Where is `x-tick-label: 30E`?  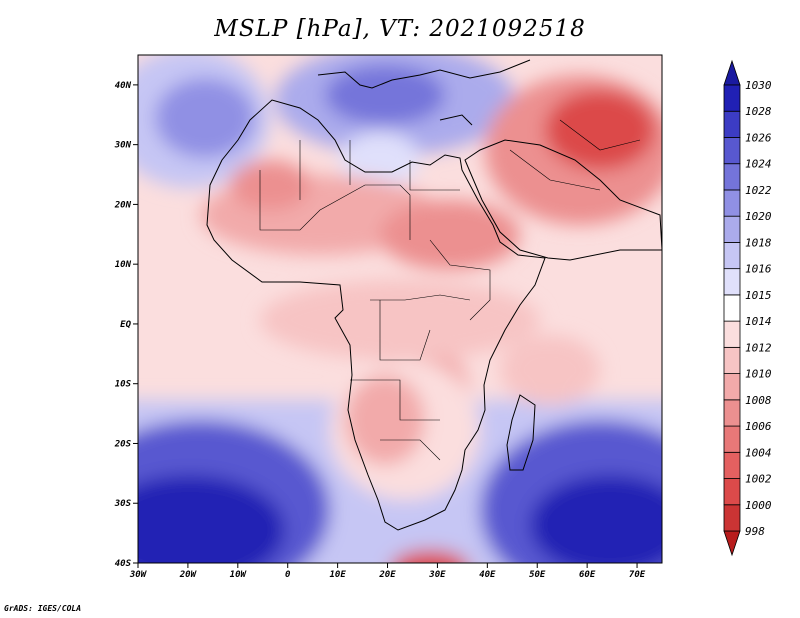 x-tick-label: 30E is located at coordinates (437, 575).